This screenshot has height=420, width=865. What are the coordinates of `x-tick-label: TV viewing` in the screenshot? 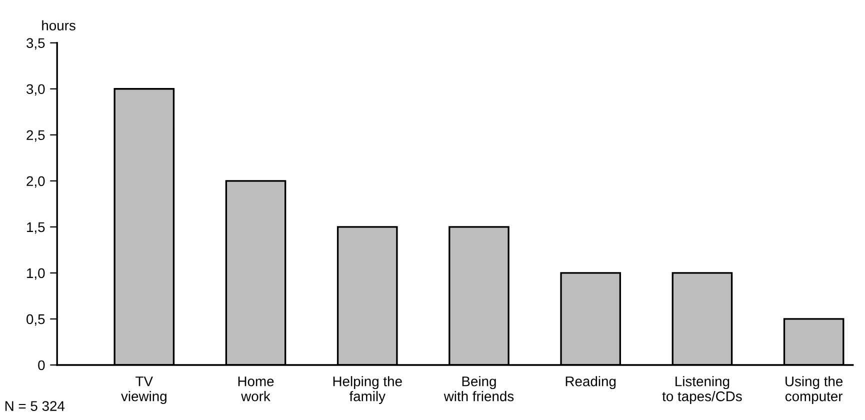 It's located at (143, 390).